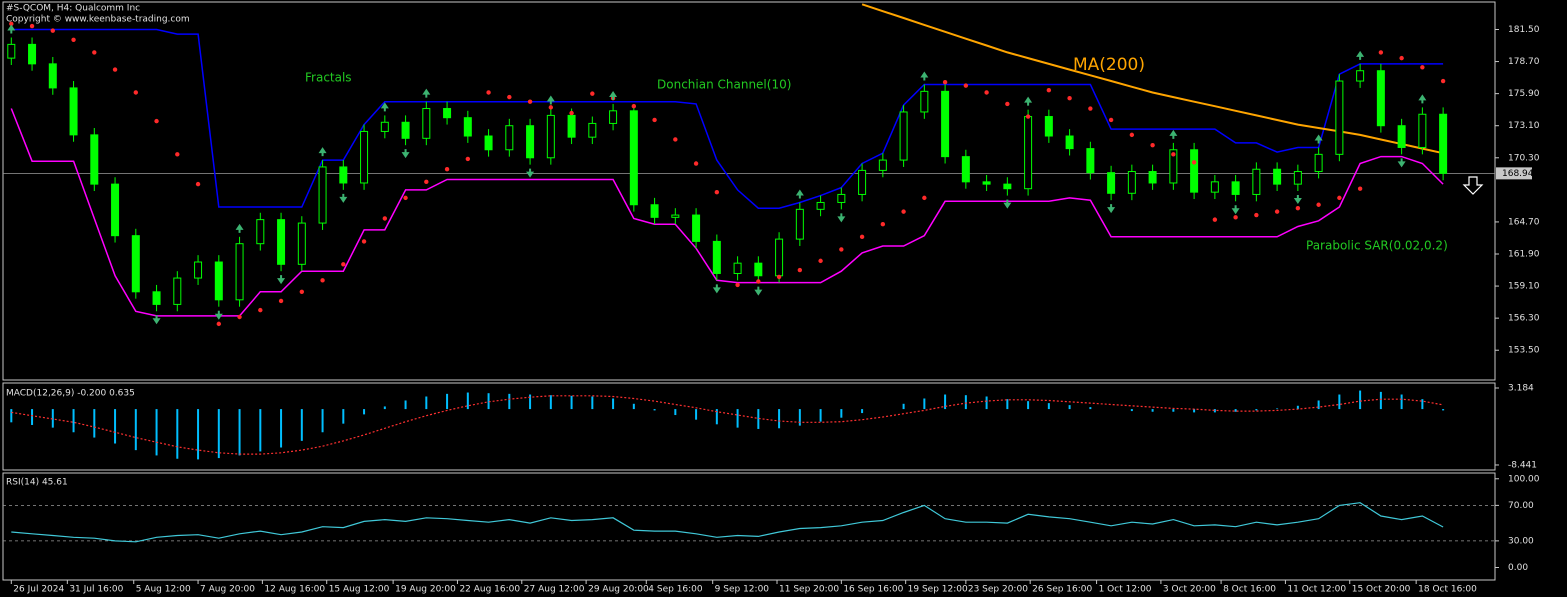  I want to click on x-tick-label: 19 Aug 20:00, so click(425, 590).